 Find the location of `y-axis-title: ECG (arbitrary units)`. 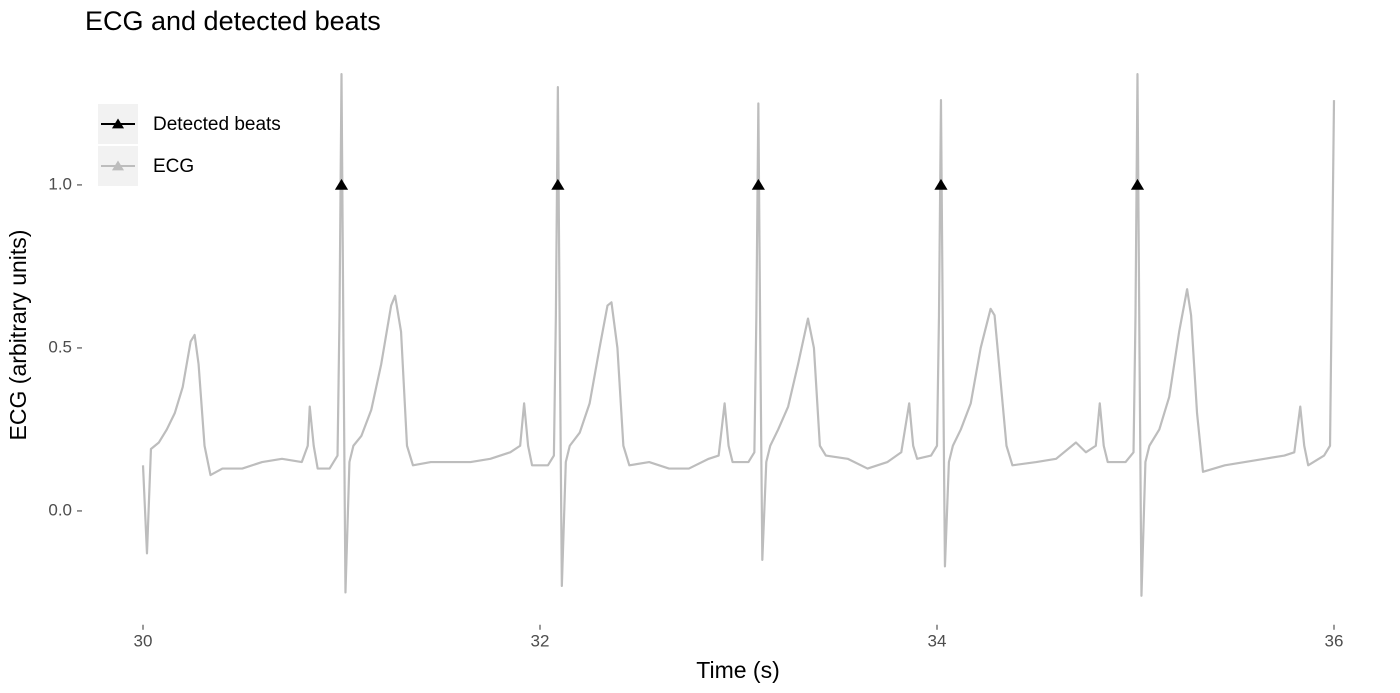

y-axis-title: ECG (arbitrary units) is located at coordinates (18, 335).